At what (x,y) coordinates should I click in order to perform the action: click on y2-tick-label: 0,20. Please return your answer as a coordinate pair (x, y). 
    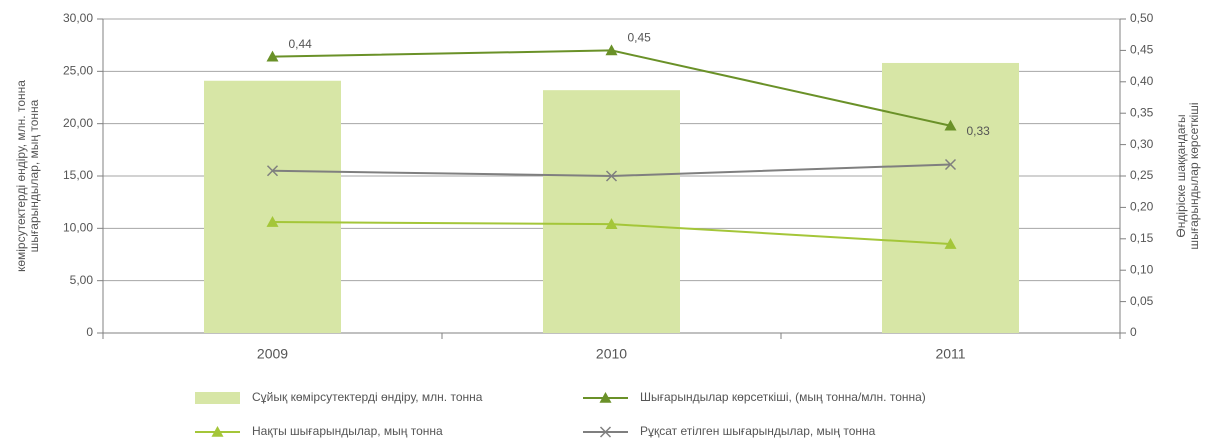
    Looking at the image, I should click on (1142, 207).